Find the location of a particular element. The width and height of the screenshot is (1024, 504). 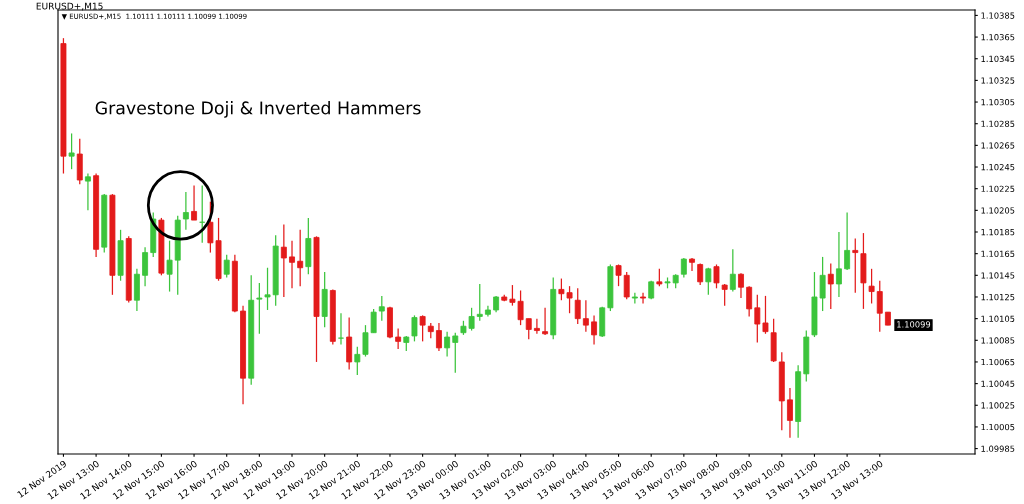

y-tick-label: 1.10185 is located at coordinates (998, 232).